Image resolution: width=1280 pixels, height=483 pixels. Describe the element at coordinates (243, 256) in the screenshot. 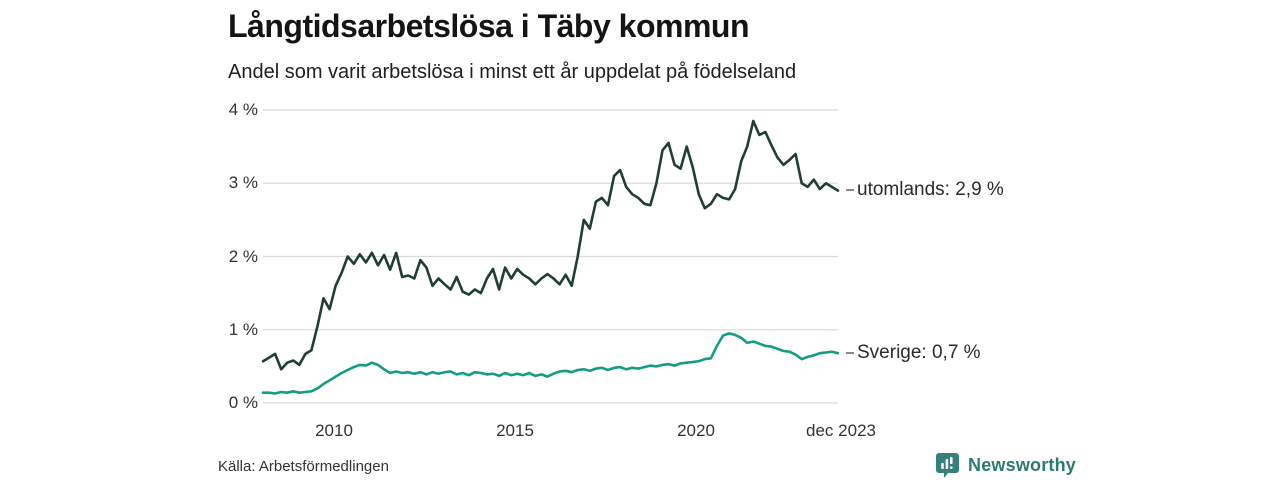

I see `y-tick-2: 2 %` at that location.